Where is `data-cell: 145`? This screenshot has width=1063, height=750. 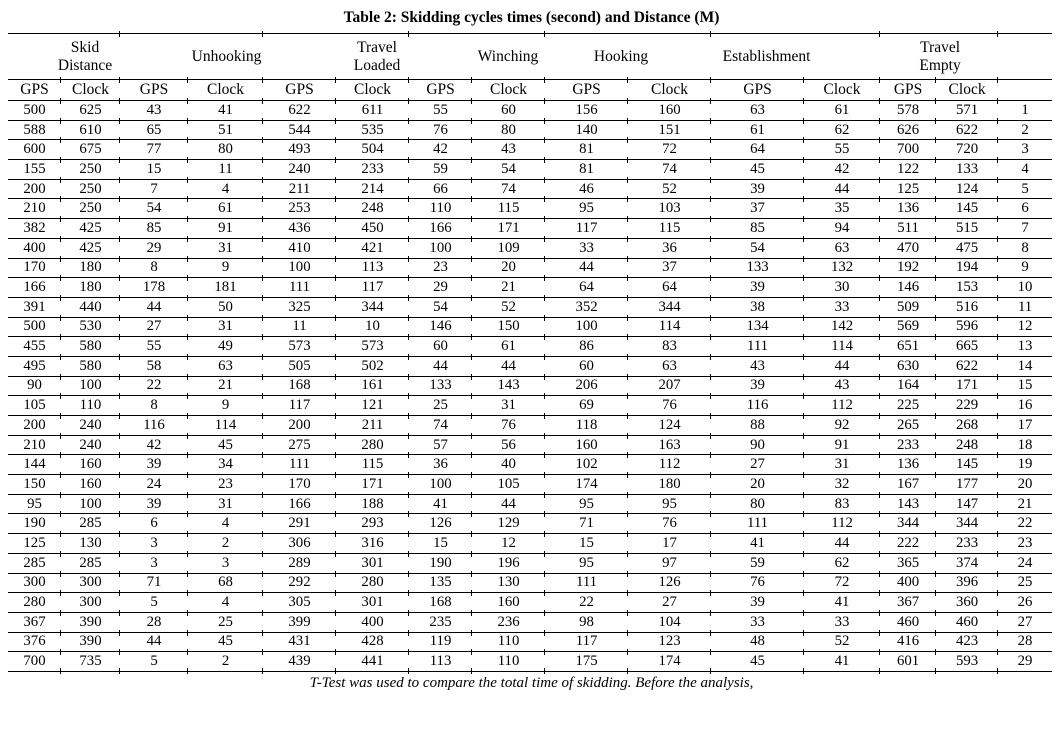
data-cell: 145 is located at coordinates (967, 207).